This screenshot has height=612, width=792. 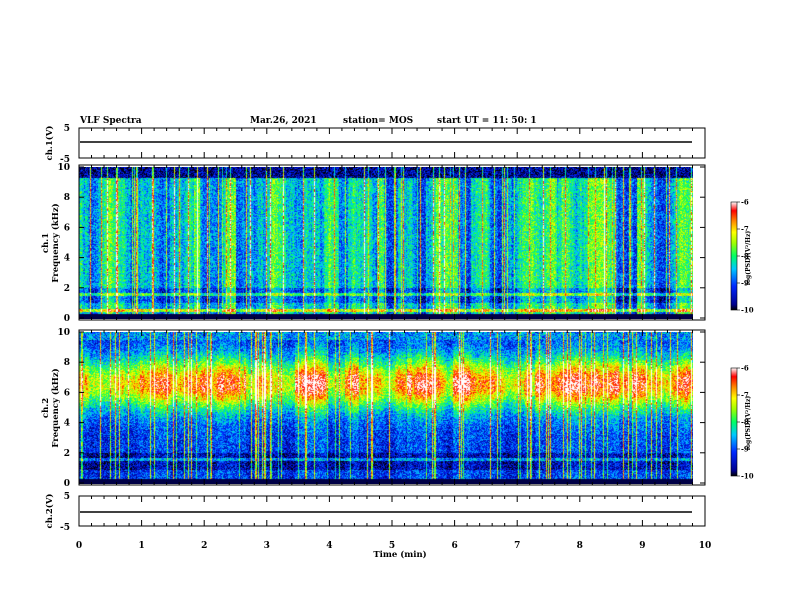 I want to click on time-ticklabel: 0, so click(x=79, y=546).